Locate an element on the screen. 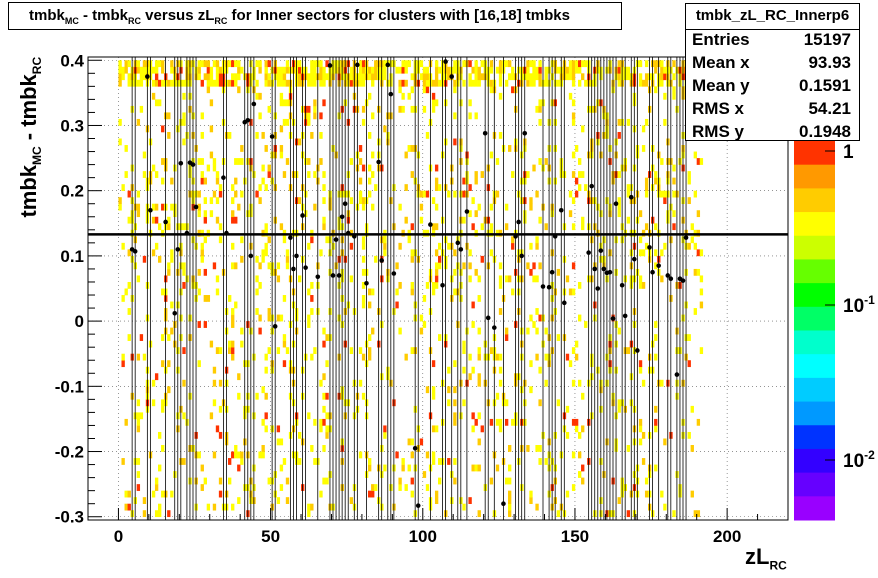 The width and height of the screenshot is (878, 578). y-tick-label: -0.1 is located at coordinates (69, 386).